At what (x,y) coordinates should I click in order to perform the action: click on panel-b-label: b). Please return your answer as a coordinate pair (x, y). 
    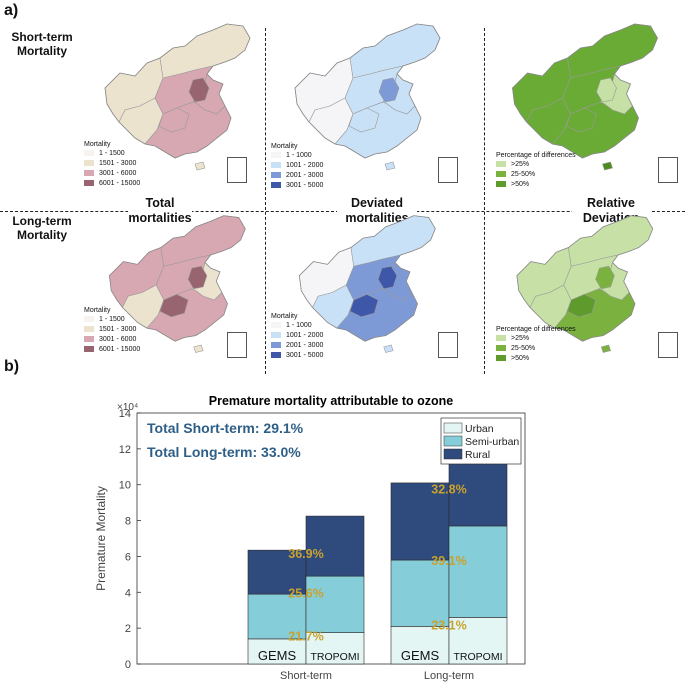
    Looking at the image, I should click on (12, 366).